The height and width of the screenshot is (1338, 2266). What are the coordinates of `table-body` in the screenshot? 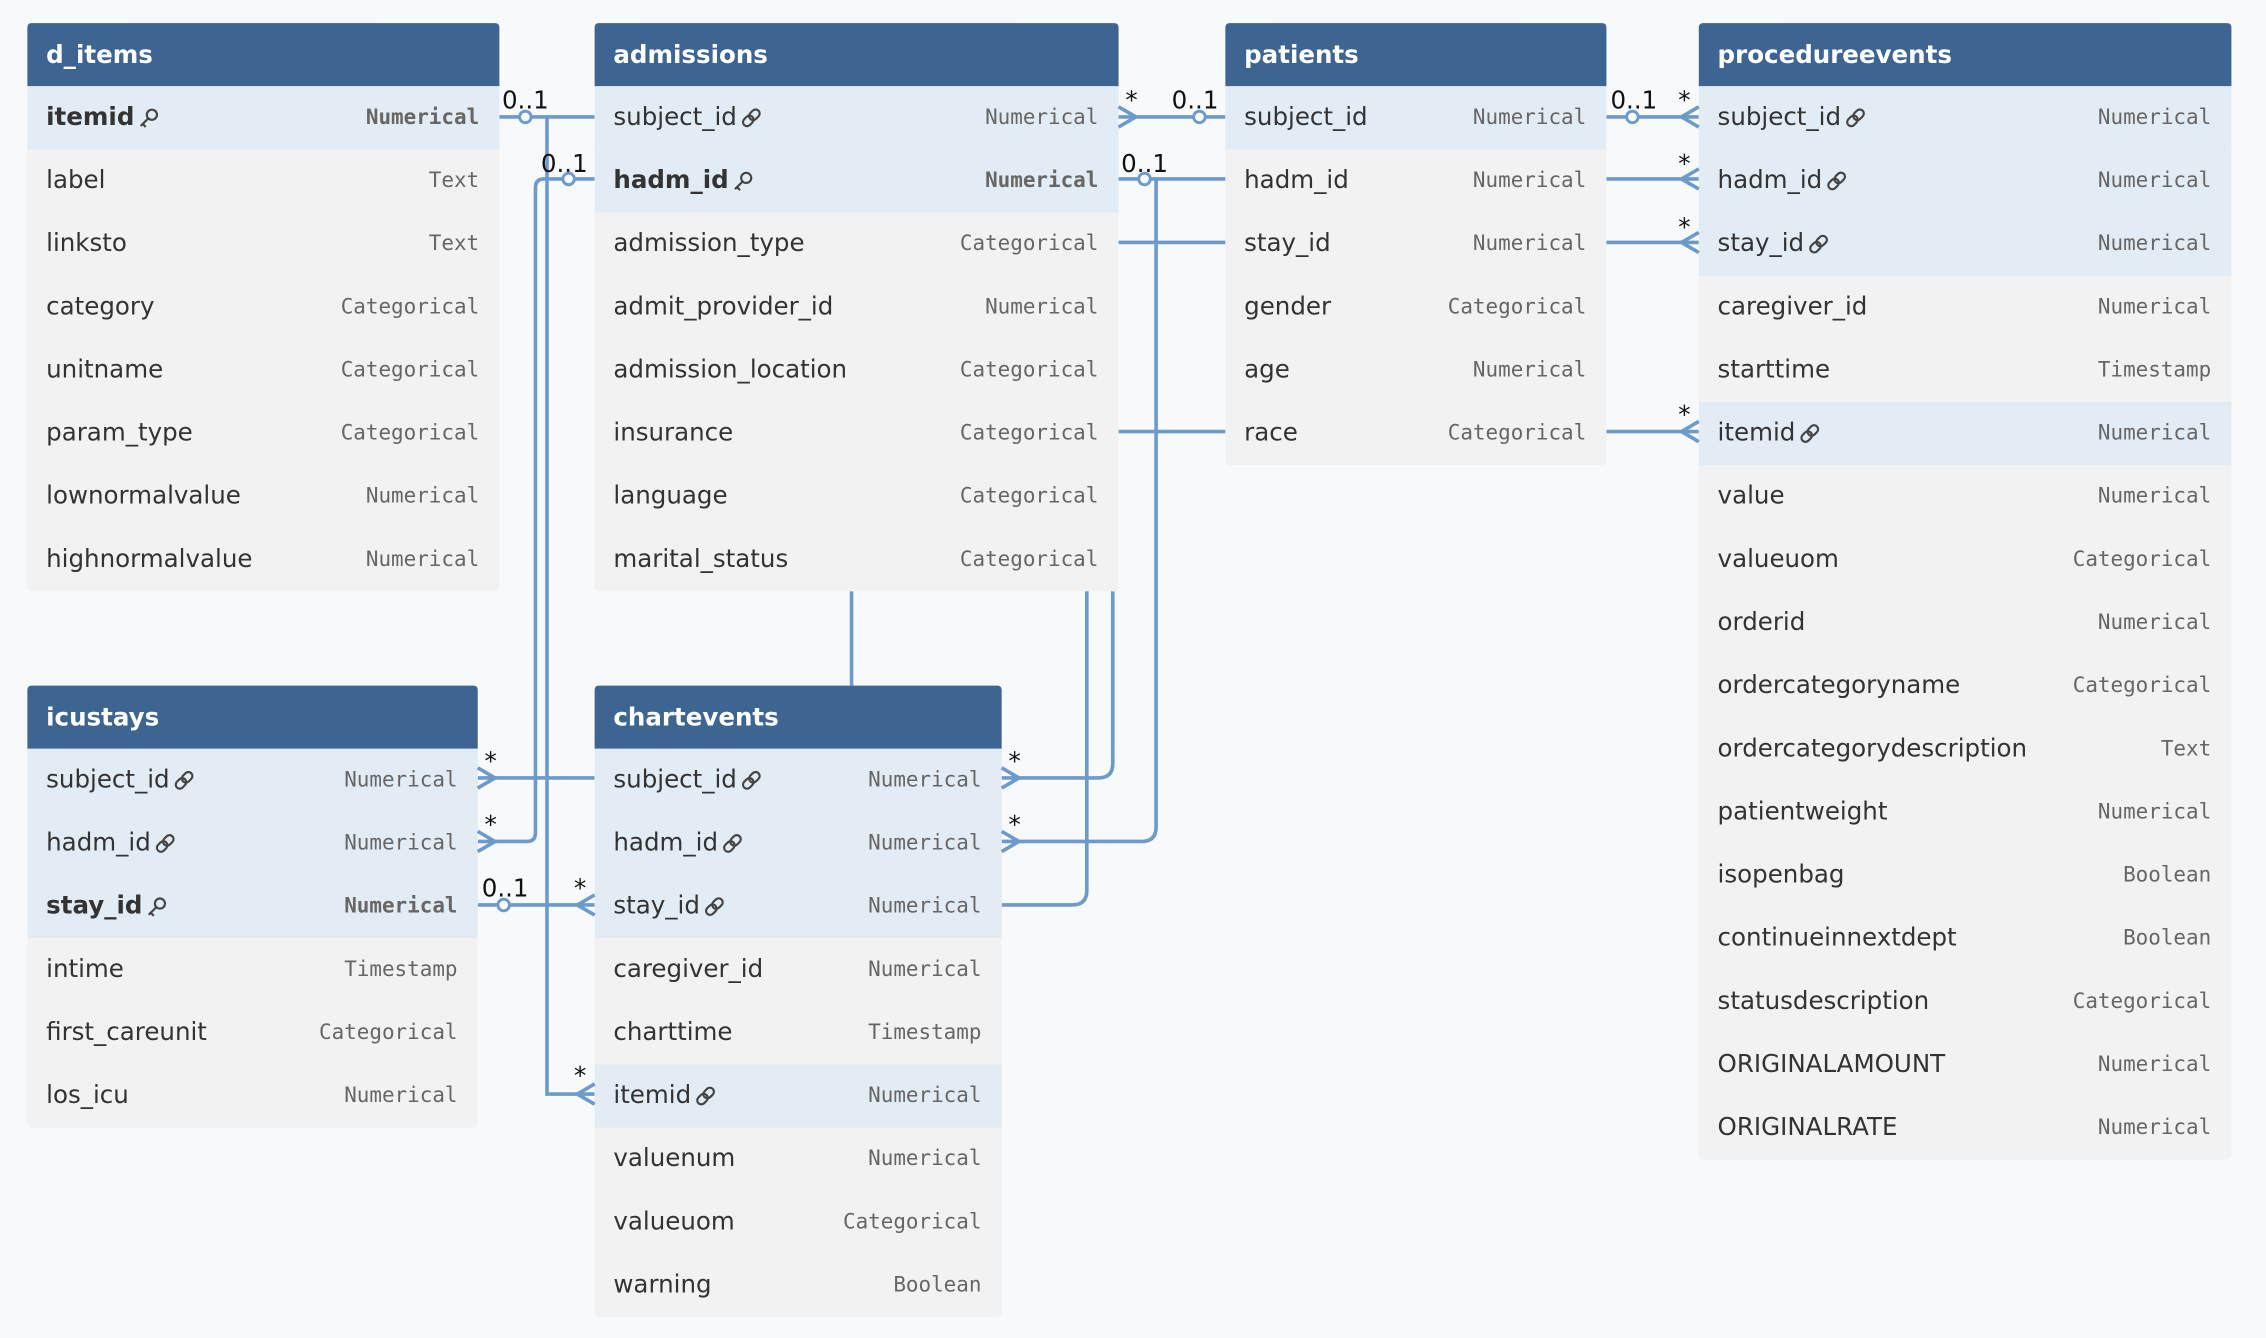 It's located at (263, 307).